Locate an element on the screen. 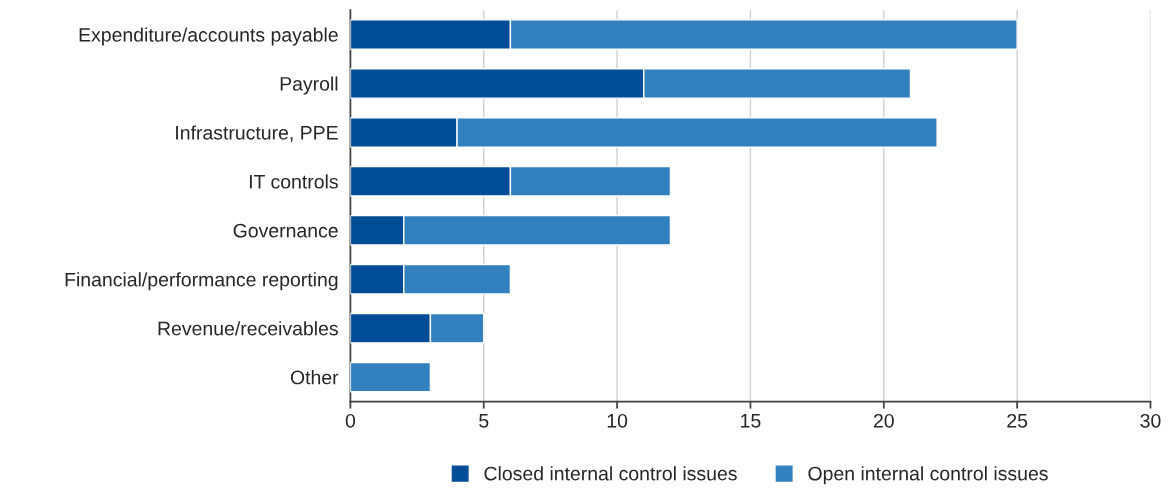  y-tick-label: Revenue/receivables is located at coordinates (248, 328).